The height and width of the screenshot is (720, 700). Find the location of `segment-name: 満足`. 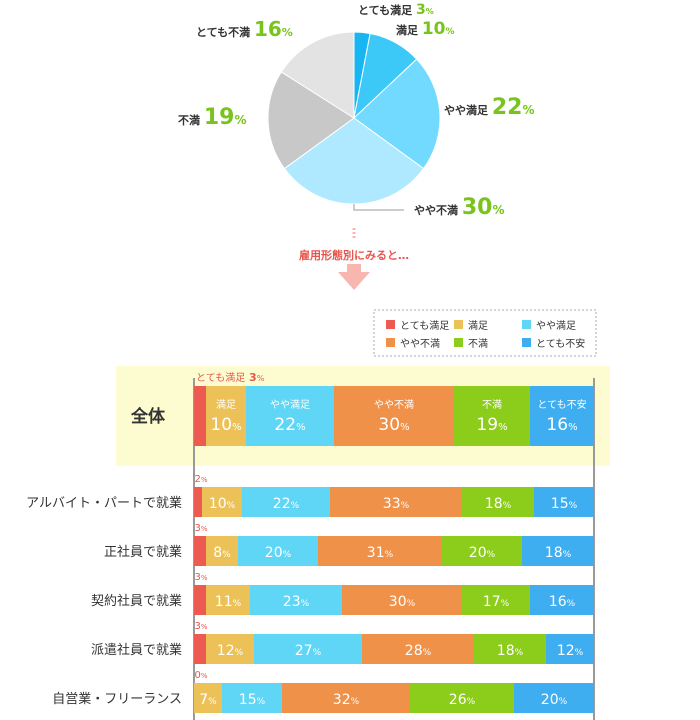

segment-name: 満足 is located at coordinates (226, 405).